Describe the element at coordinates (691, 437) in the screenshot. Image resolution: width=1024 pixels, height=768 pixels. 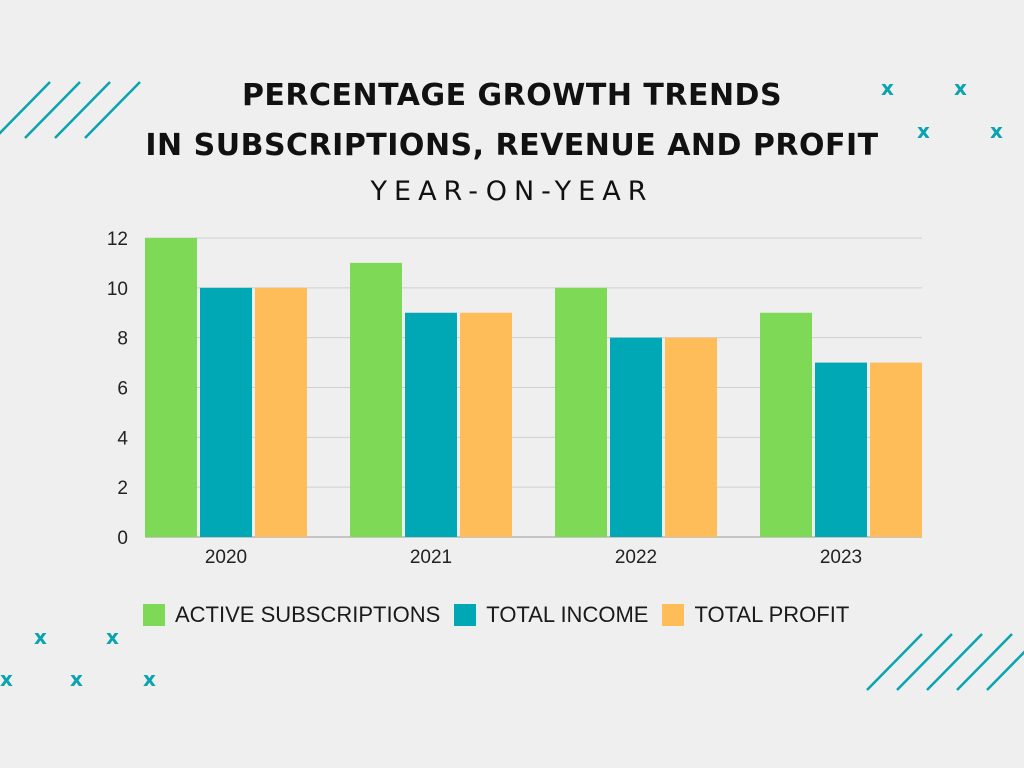
I see `bar-total-profit-2022` at that location.